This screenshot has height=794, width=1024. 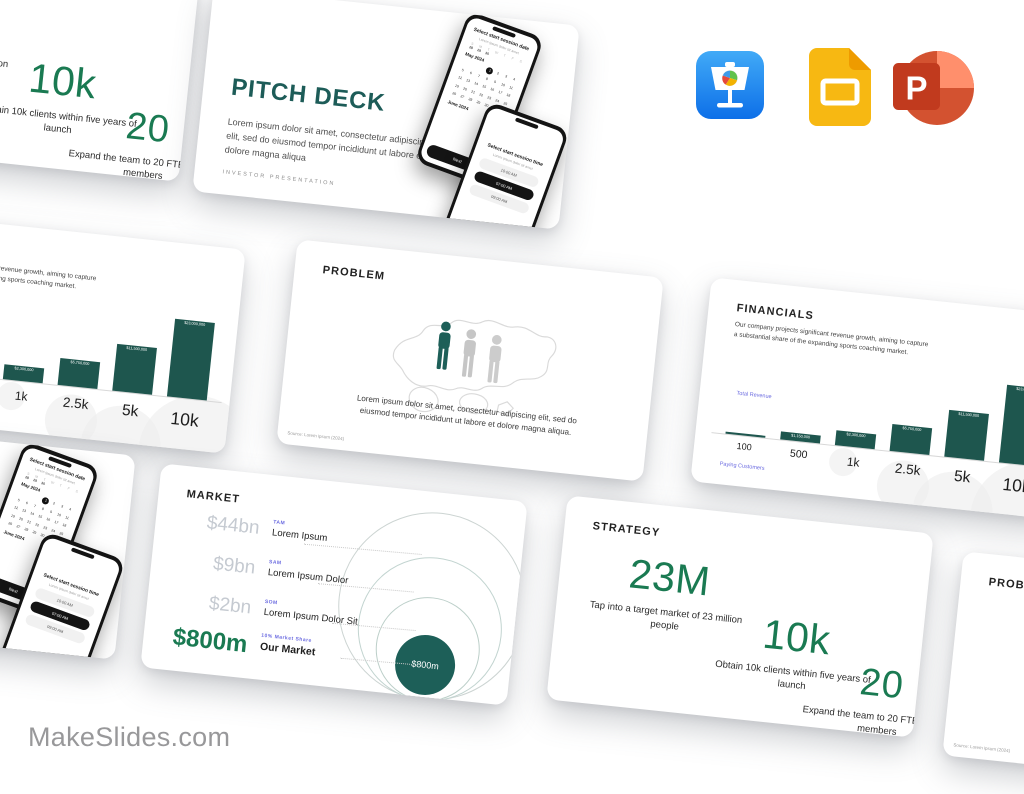 What do you see at coordinates (742, 466) in the screenshot?
I see `x-axis-label: Paying Customers` at bounding box center [742, 466].